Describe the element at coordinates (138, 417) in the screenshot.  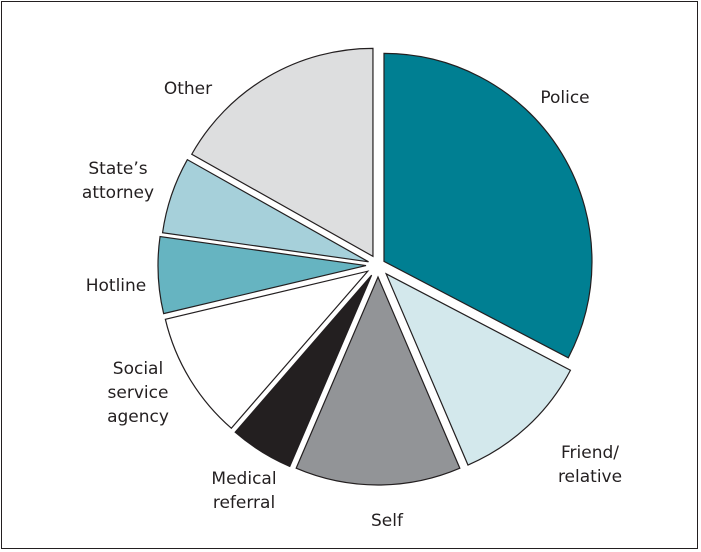
I see `slice-label-line: agency` at that location.